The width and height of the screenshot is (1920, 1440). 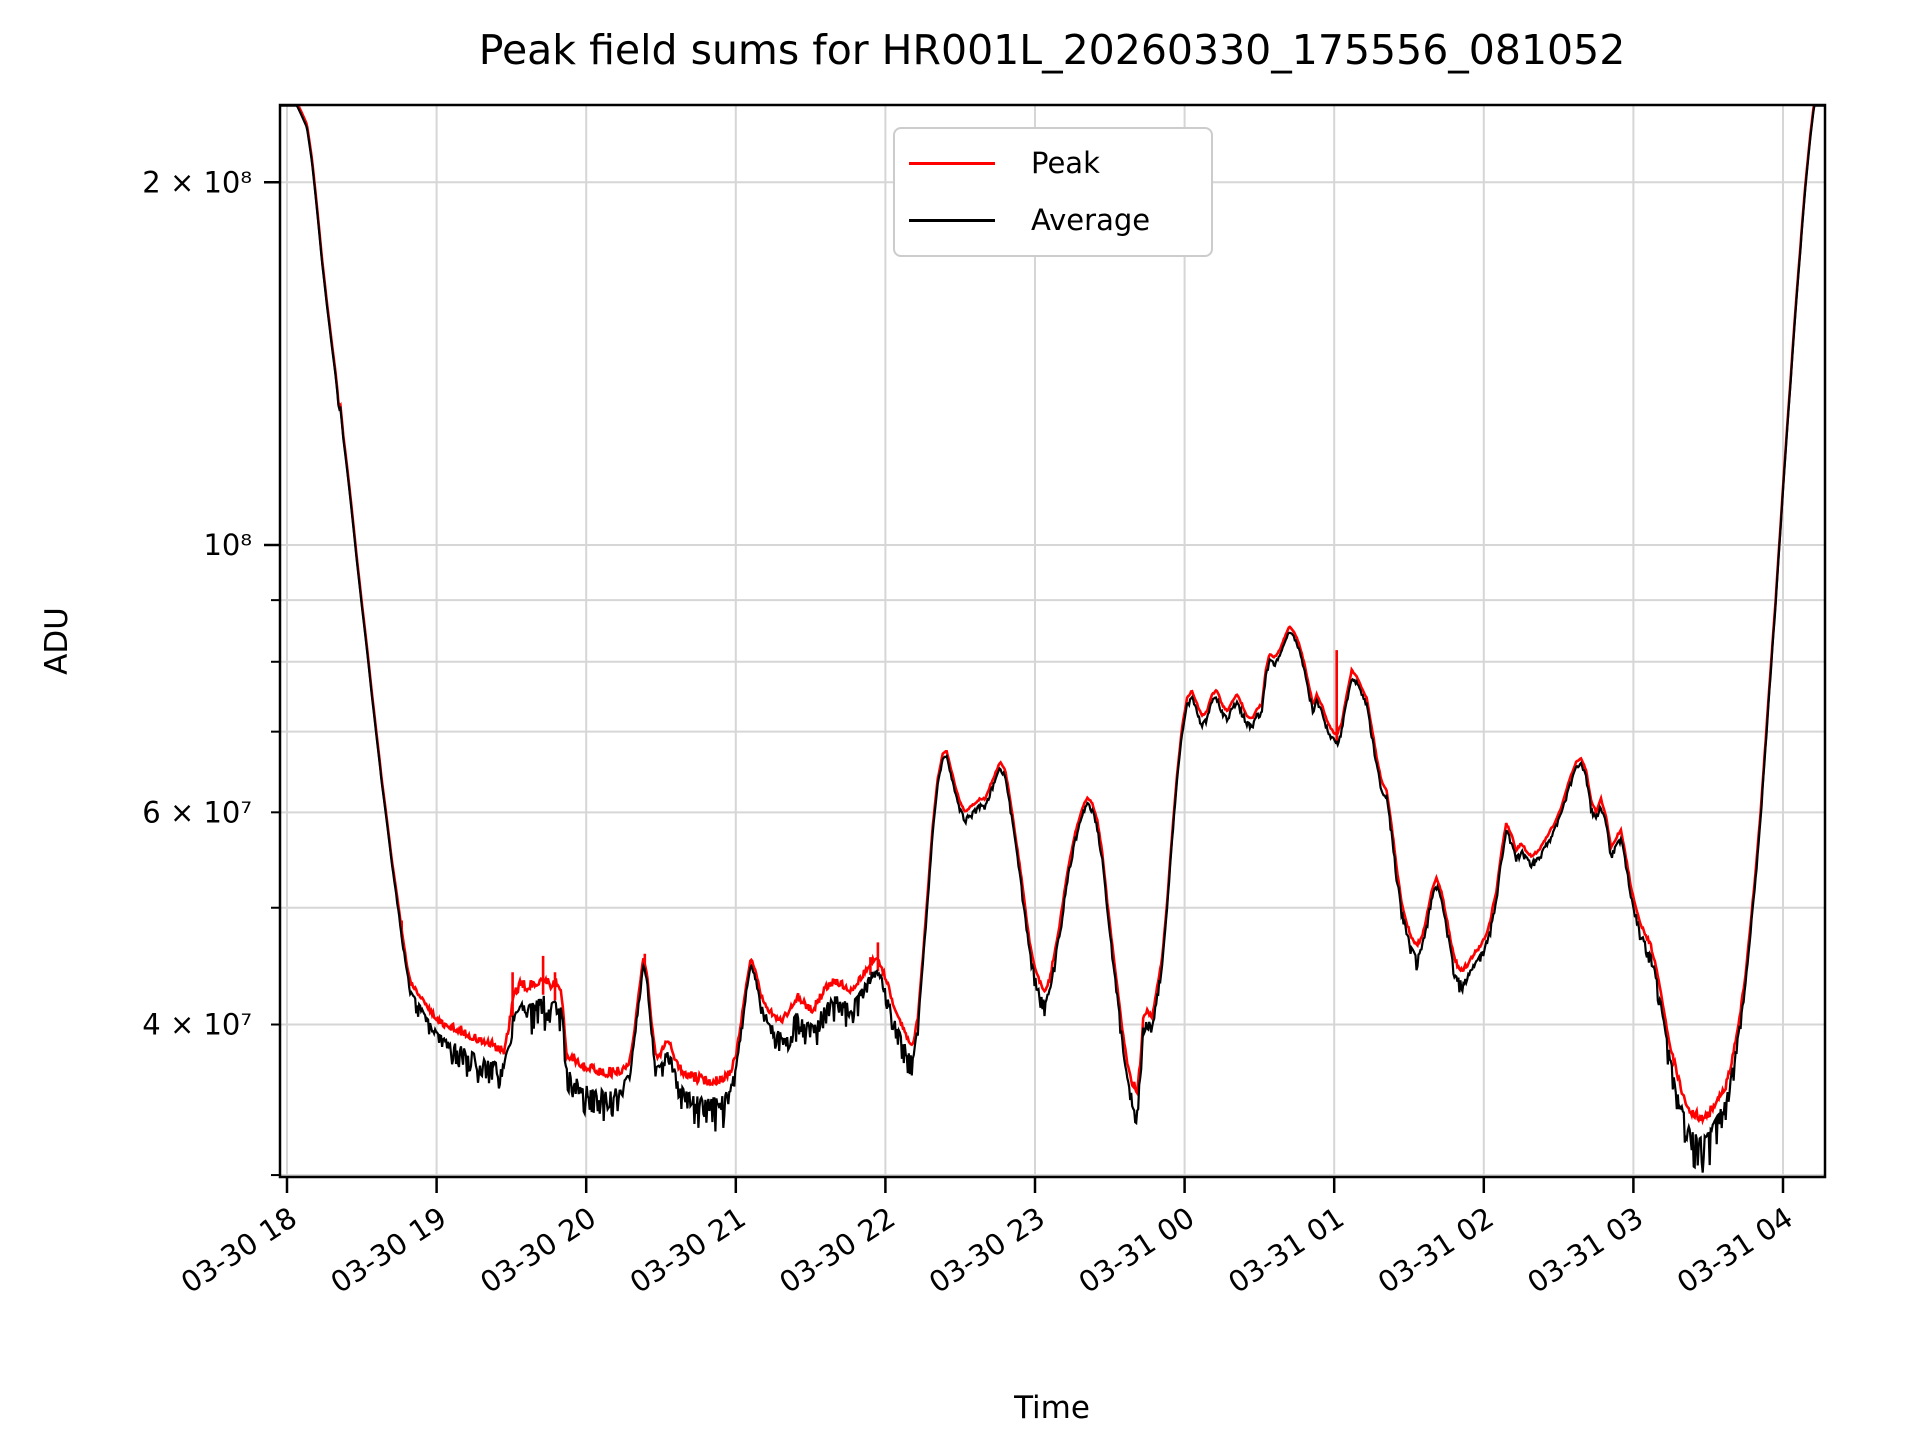 What do you see at coordinates (1137, 1250) in the screenshot?
I see `x-tick-label: 03-31 00` at bounding box center [1137, 1250].